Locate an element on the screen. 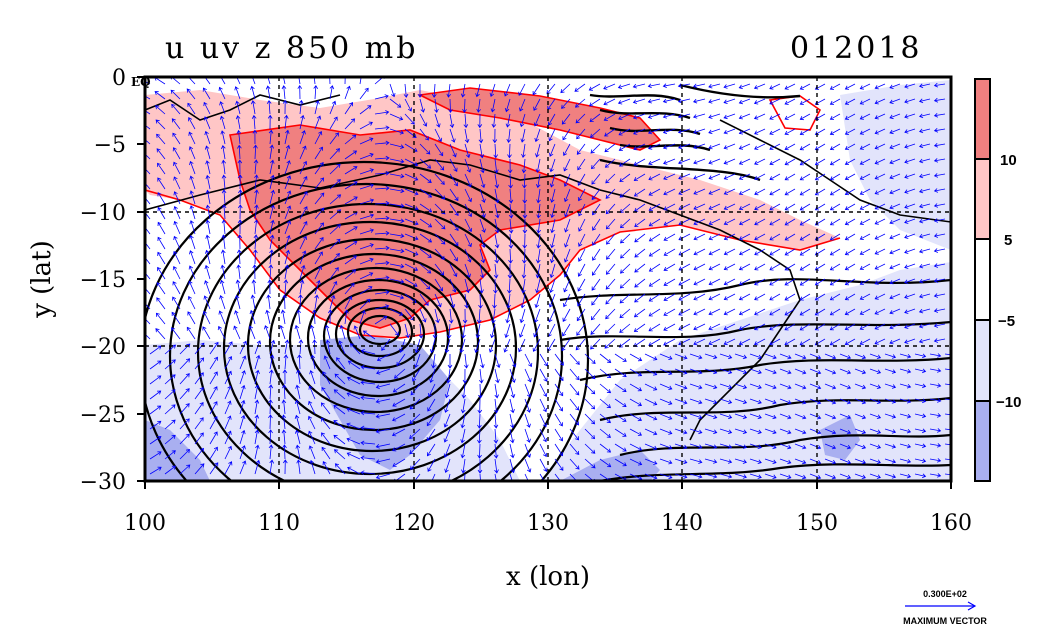 The image size is (1056, 631). colorbar-segment is located at coordinates (982, 279).